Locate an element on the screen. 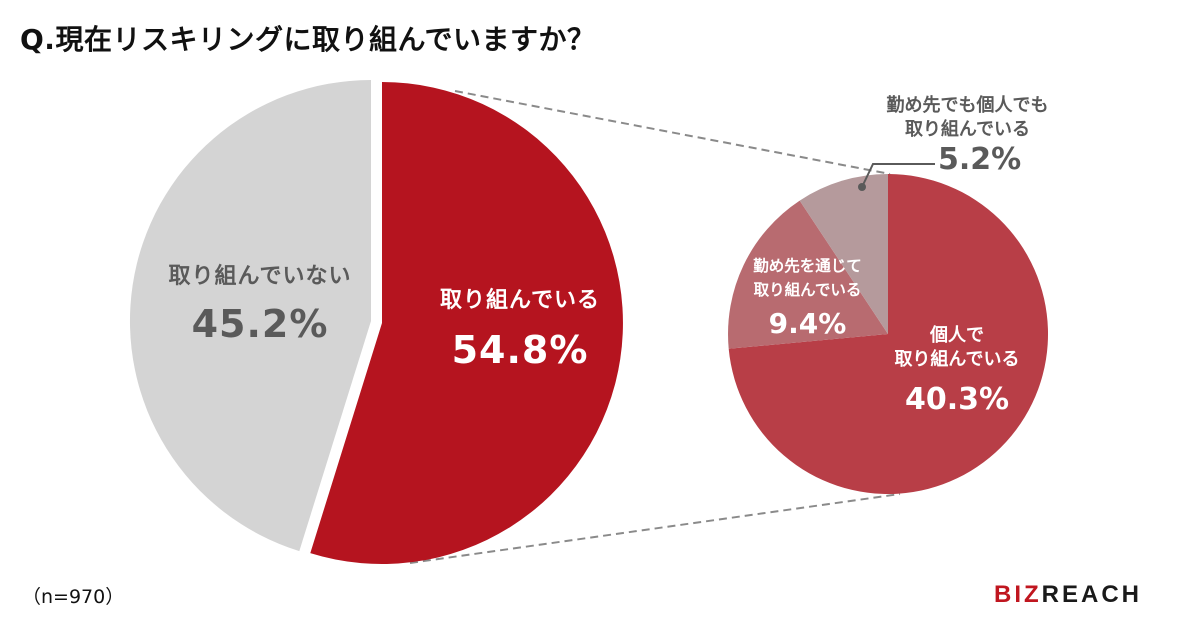 Image resolution: width=1200 pixels, height=630 pixels. label-personal-line1: 個人で is located at coordinates (957, 335).